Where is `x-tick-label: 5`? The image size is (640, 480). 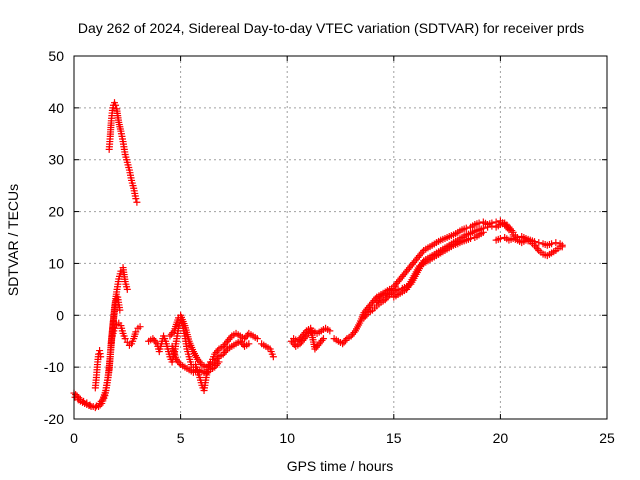 x-tick-label: 5 is located at coordinates (181, 438).